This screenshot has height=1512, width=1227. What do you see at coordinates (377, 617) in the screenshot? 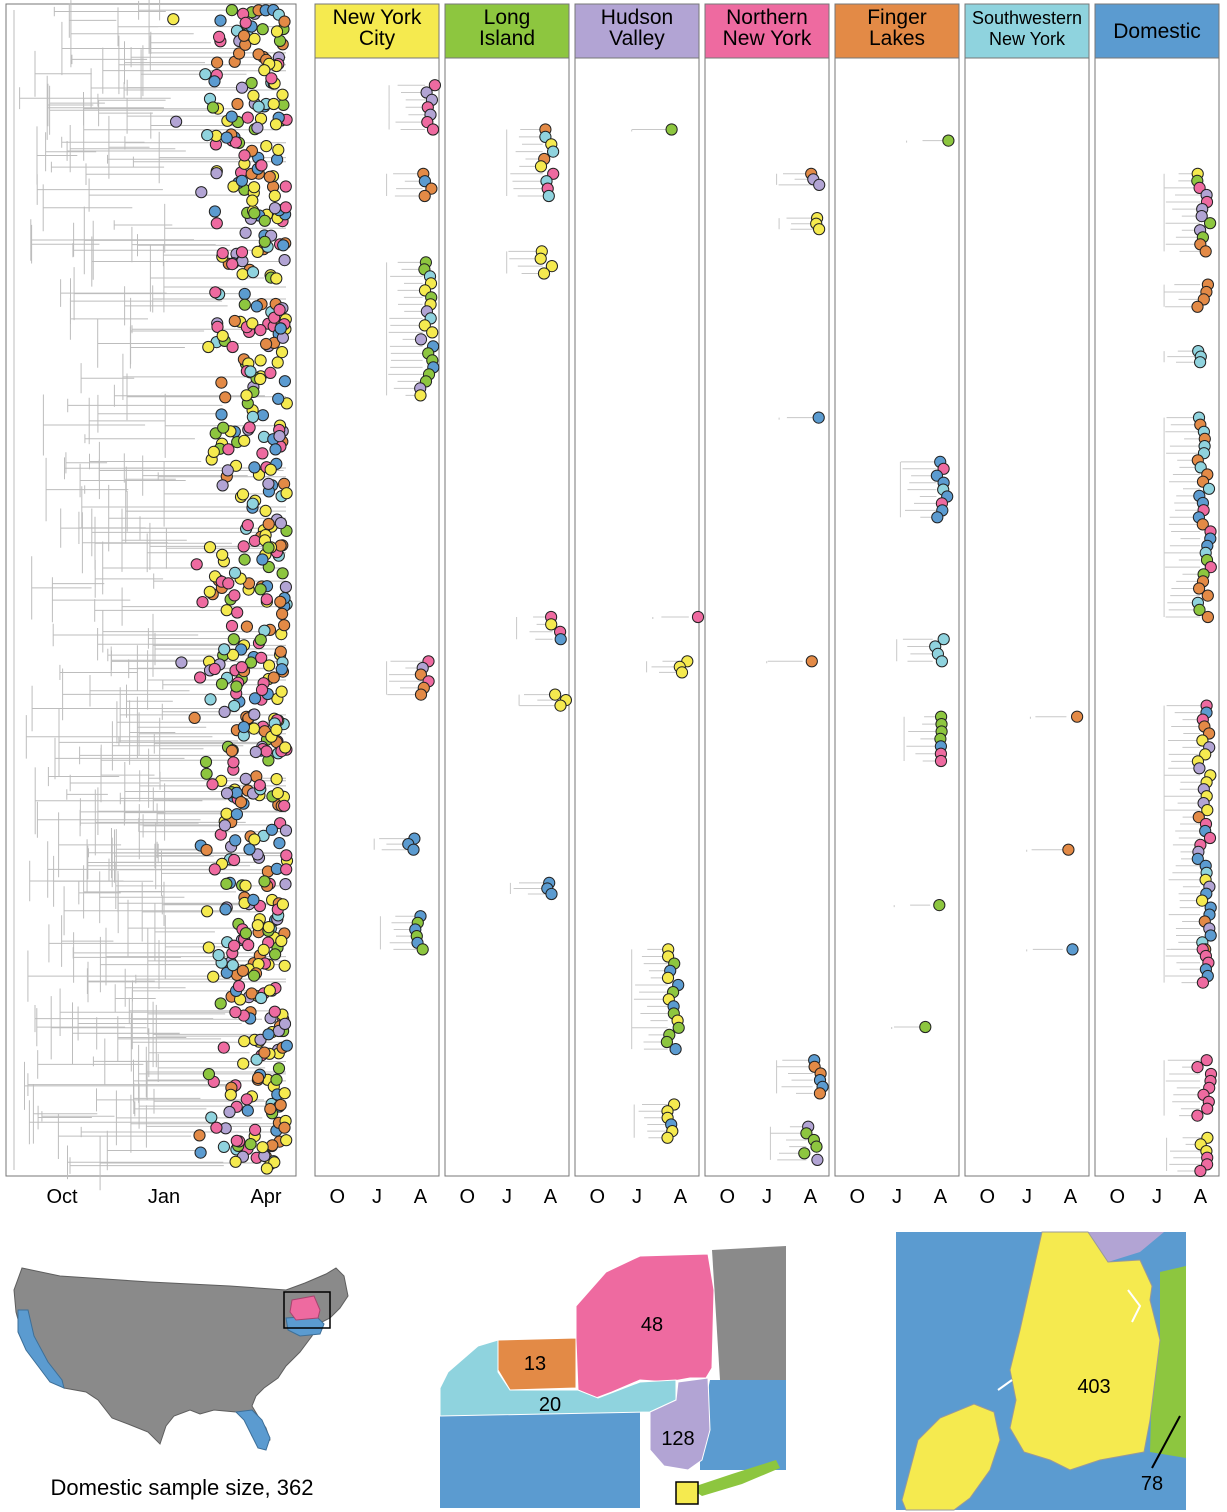
I see `region-panel-body` at bounding box center [377, 617].